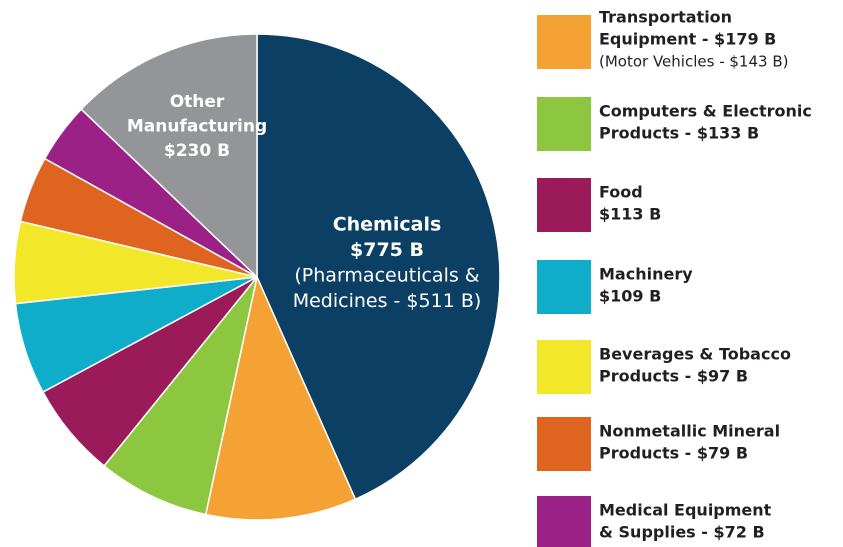 This screenshot has height=547, width=843. What do you see at coordinates (693, 62) in the screenshot?
I see `legend-note: (Motor Vehicles - $143 B)` at bounding box center [693, 62].